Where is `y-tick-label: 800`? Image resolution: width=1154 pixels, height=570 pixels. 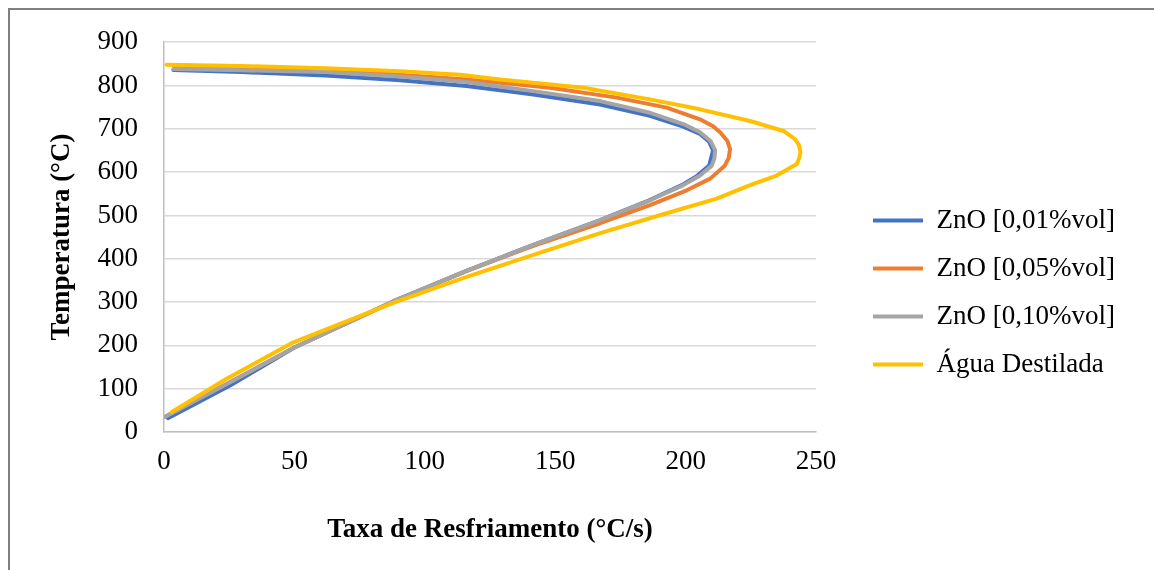 y-tick-label: 800 is located at coordinates (117, 83).